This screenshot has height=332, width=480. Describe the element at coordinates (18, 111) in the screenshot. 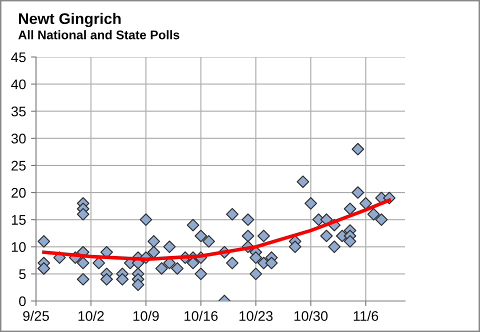

I see `y-tick-label: 35` at that location.